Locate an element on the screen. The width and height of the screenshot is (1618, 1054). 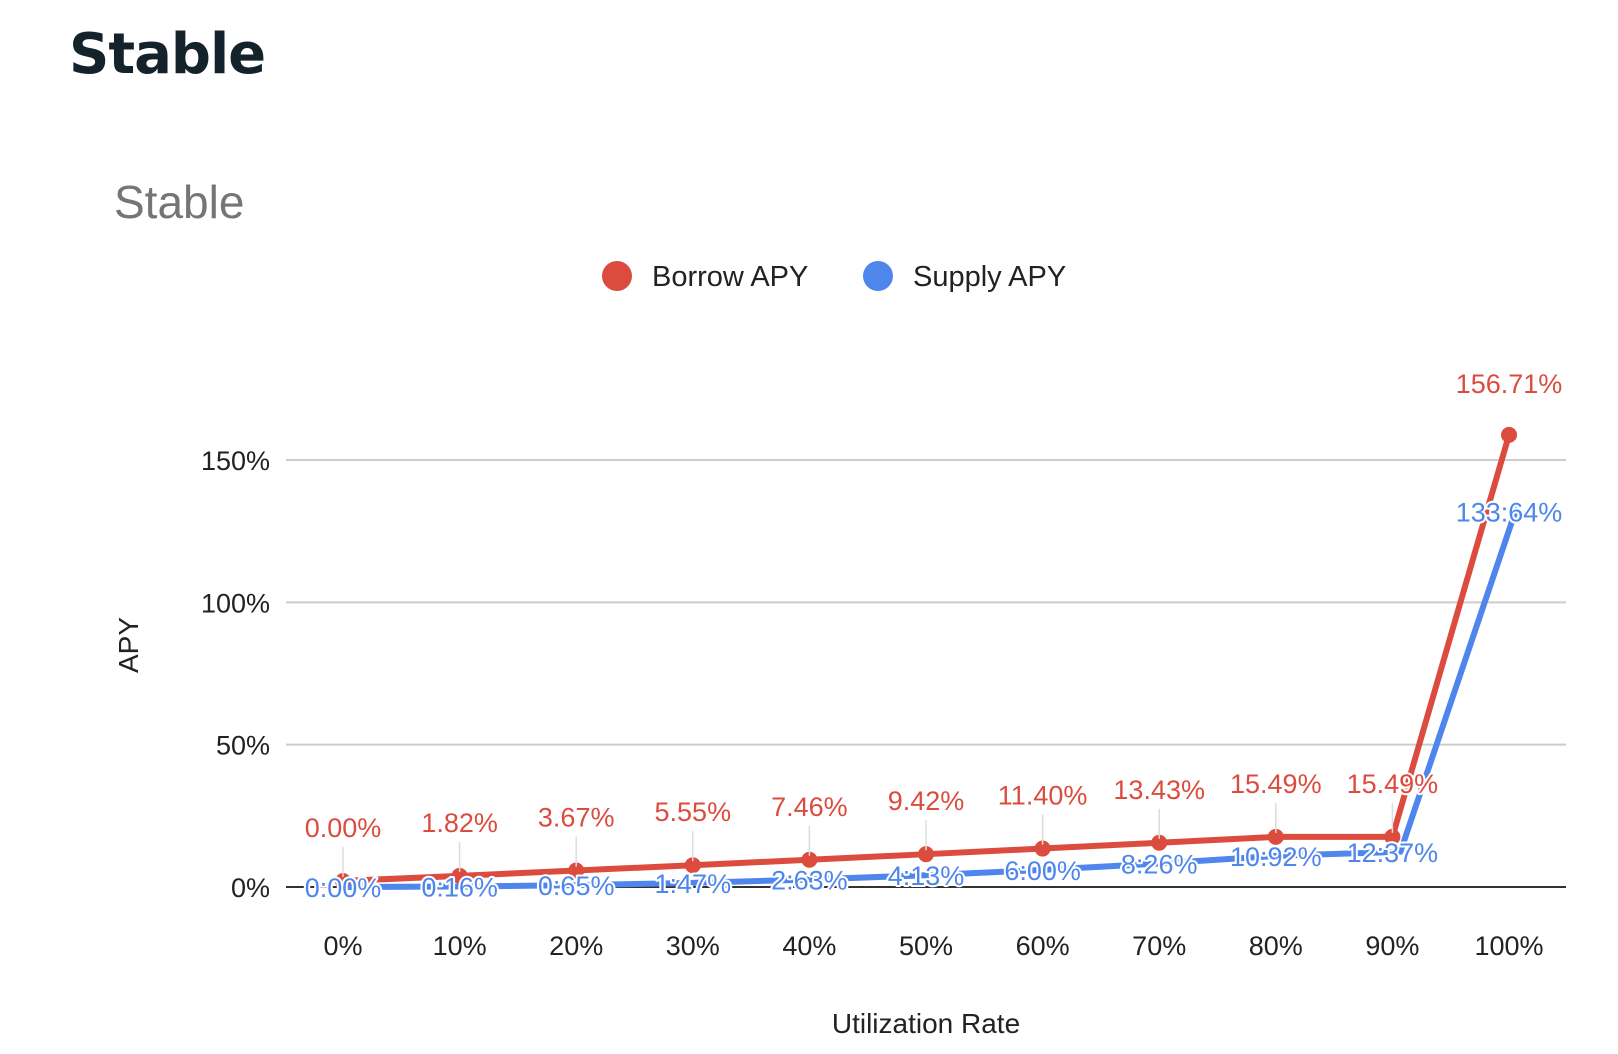
x-tick-label: 40% is located at coordinates (809, 946).